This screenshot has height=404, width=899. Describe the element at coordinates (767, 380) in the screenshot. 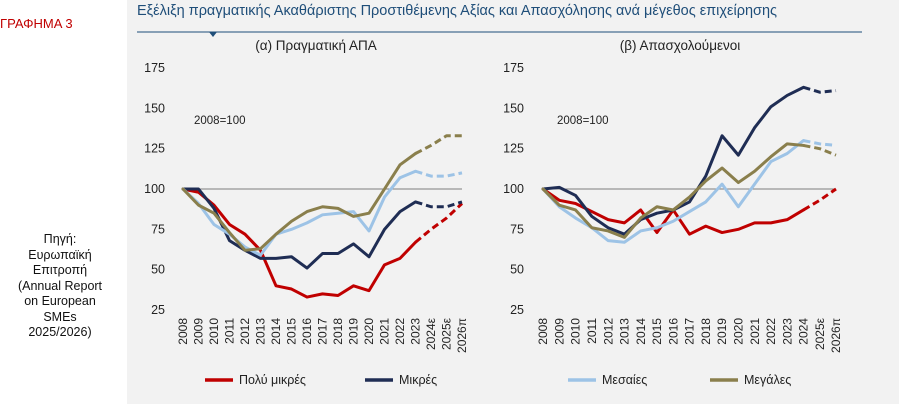

I see `legend-label: Μεγάλες` at that location.